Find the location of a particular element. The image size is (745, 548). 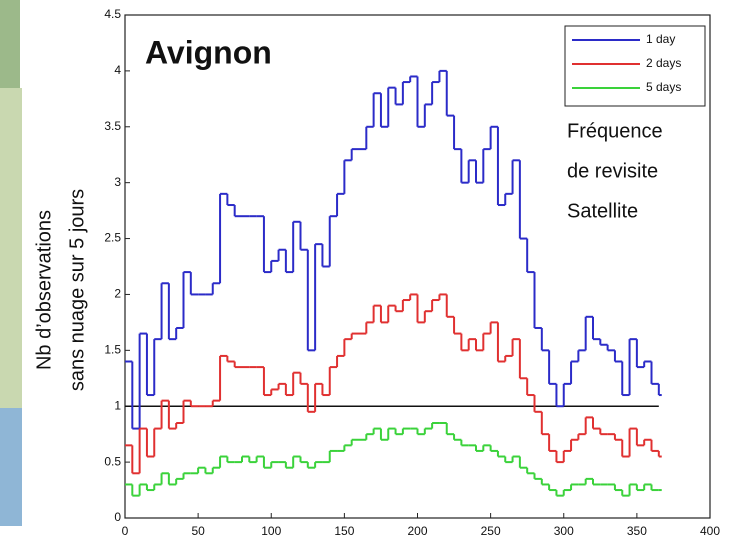

x-tick-label: 350 is located at coordinates (637, 531).